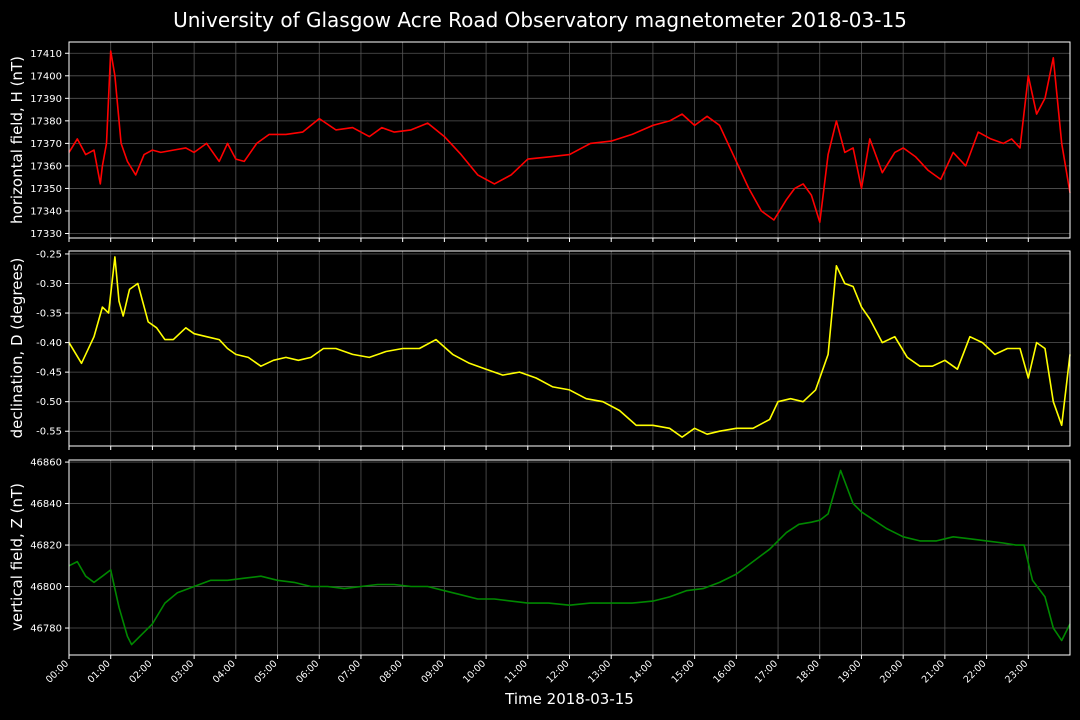  What do you see at coordinates (49, 284) in the screenshot?
I see `y-tick-label-d: -0.30` at bounding box center [49, 284].